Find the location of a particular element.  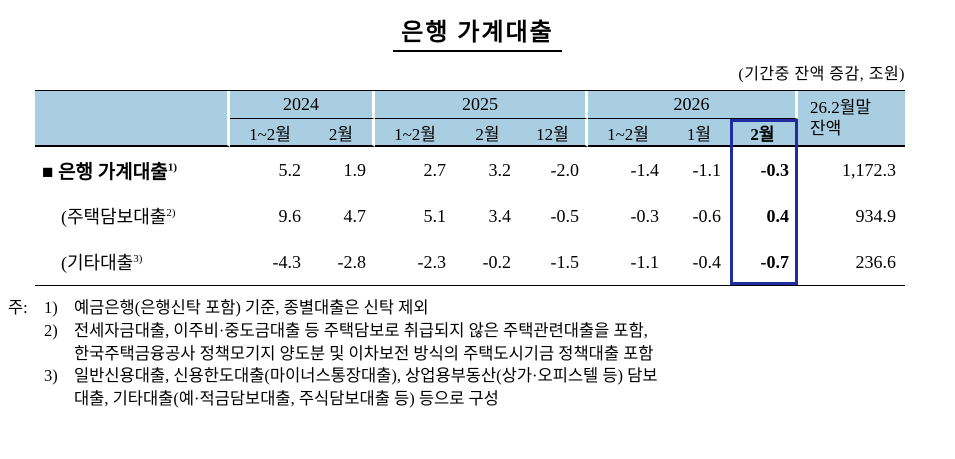

value-cell: -2.8 is located at coordinates (352, 261).